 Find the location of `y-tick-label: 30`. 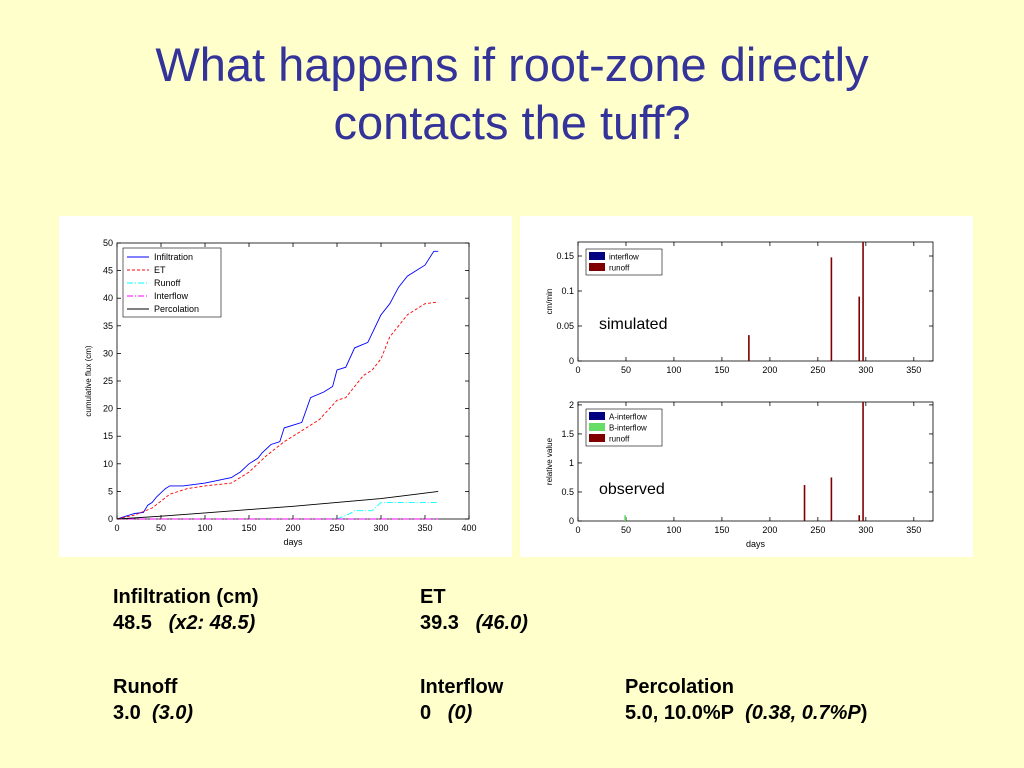

y-tick-label: 30 is located at coordinates (108, 353).